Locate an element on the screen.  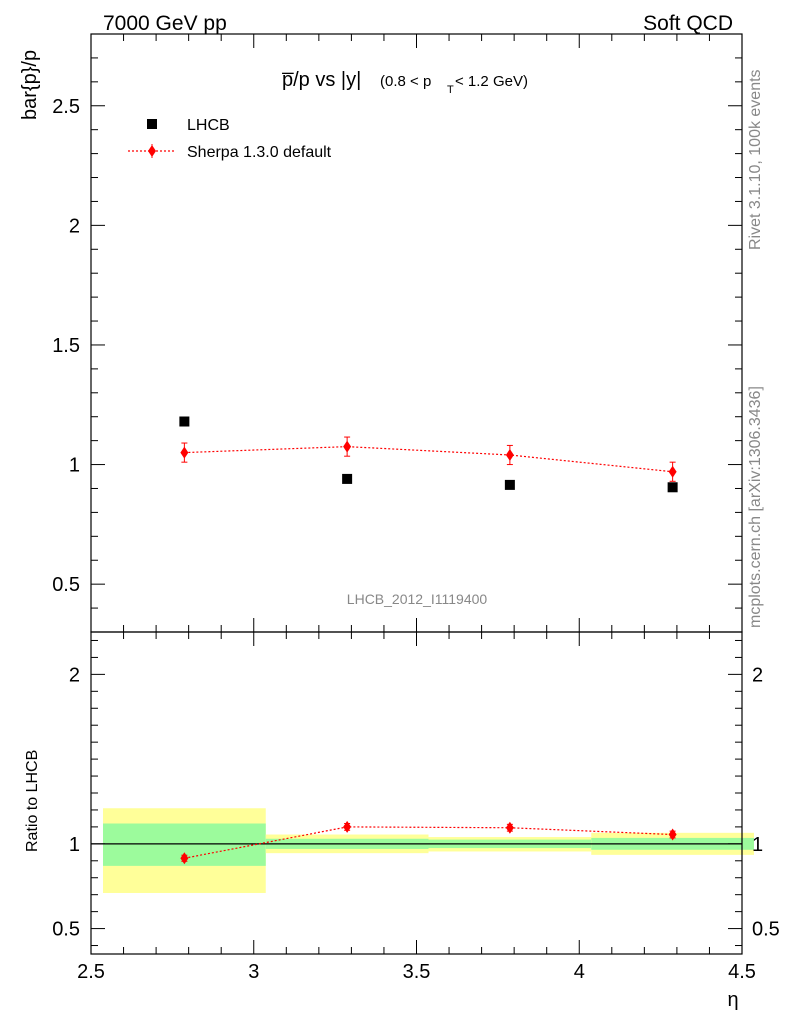
x-tick-label: 3 is located at coordinates (253, 972).